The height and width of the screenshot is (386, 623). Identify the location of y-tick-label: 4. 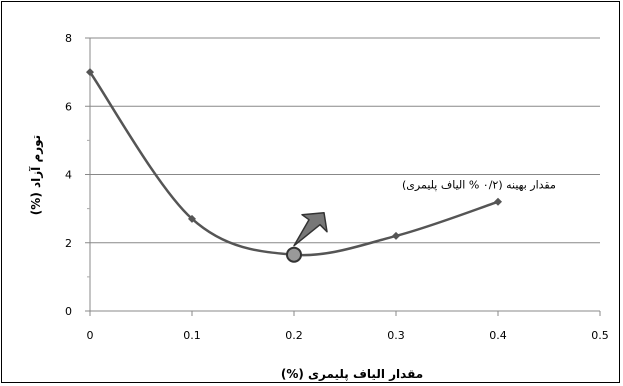
(68, 175).